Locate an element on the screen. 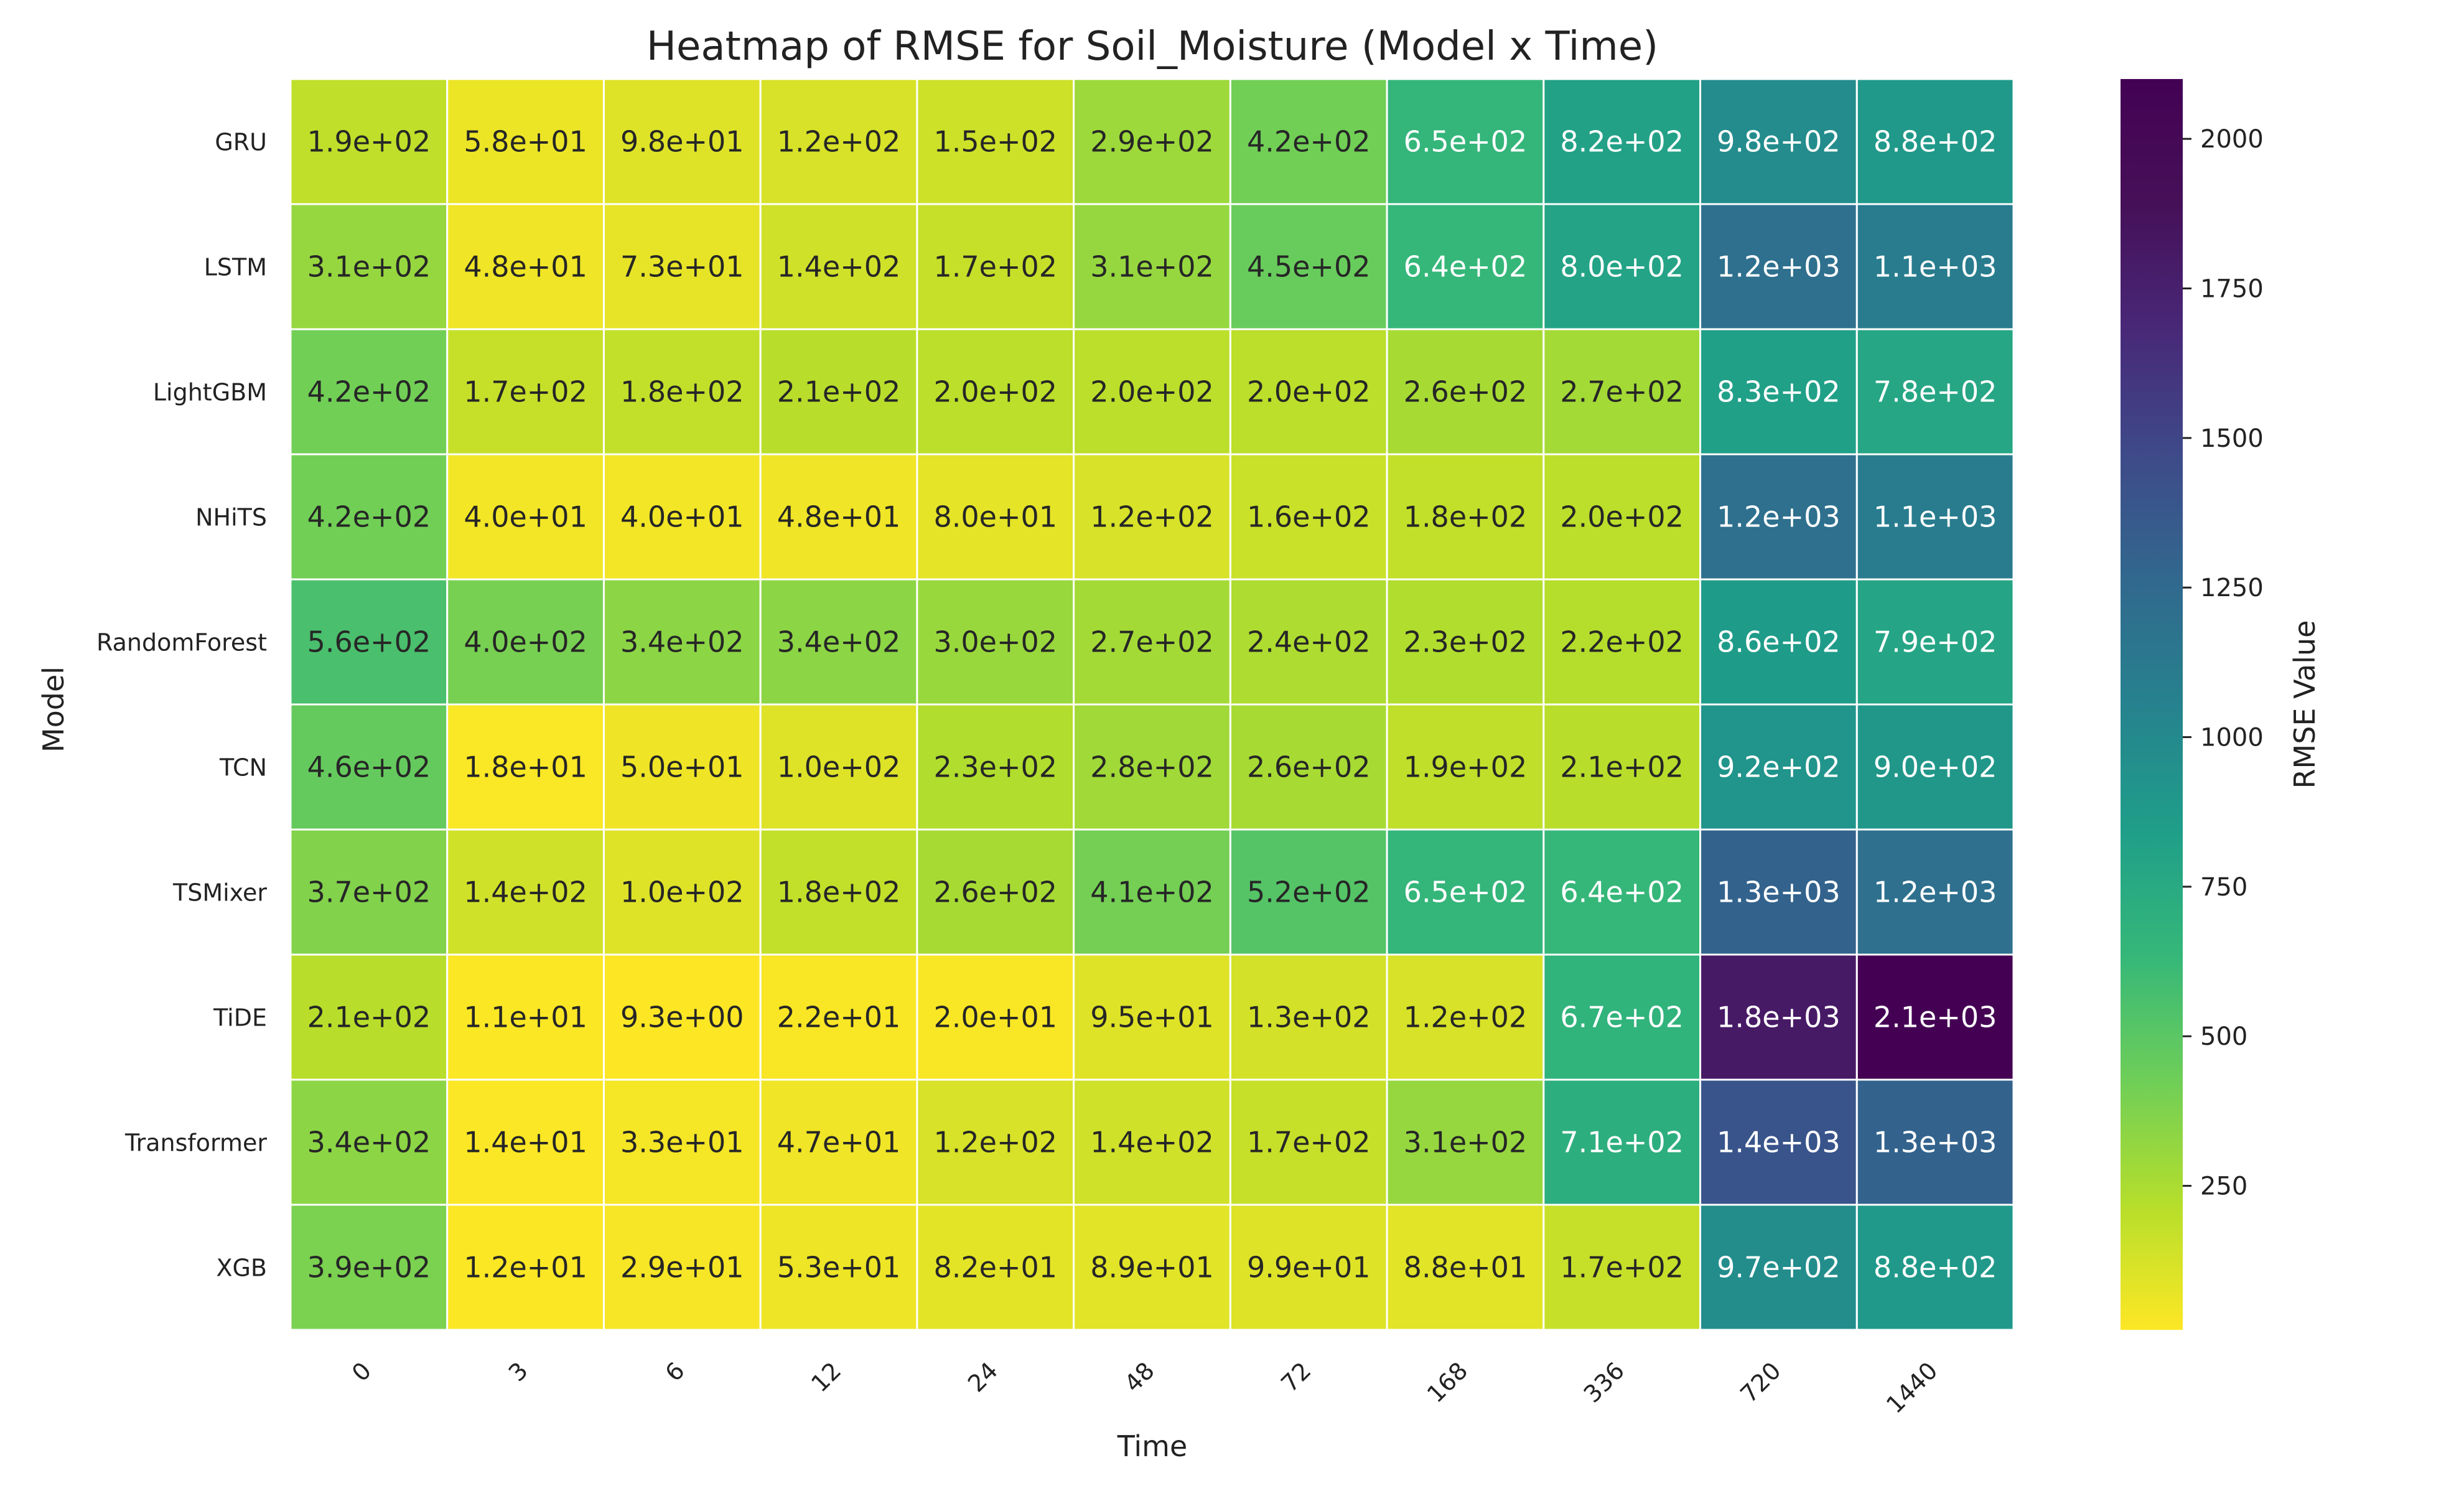 This screenshot has width=2464, height=1496. cell-annotation: 5.8e+01 is located at coordinates (525, 142).